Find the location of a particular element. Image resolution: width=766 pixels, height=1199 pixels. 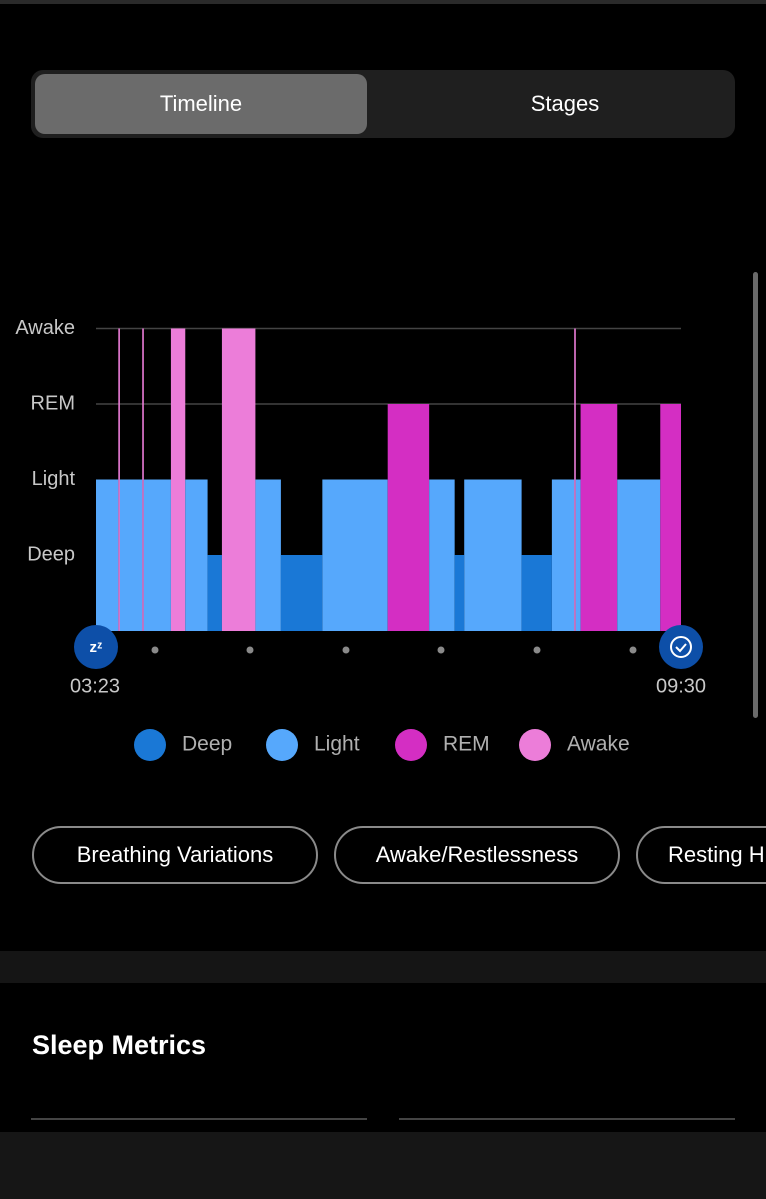

footer-area is located at coordinates (383, 1165).